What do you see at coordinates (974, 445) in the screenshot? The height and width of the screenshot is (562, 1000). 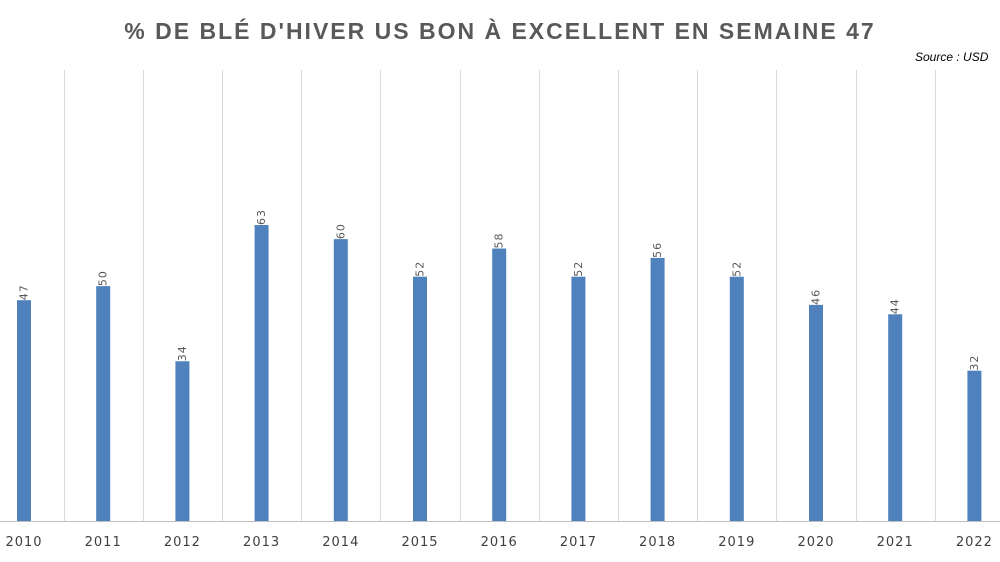 I see `bar-2022` at bounding box center [974, 445].